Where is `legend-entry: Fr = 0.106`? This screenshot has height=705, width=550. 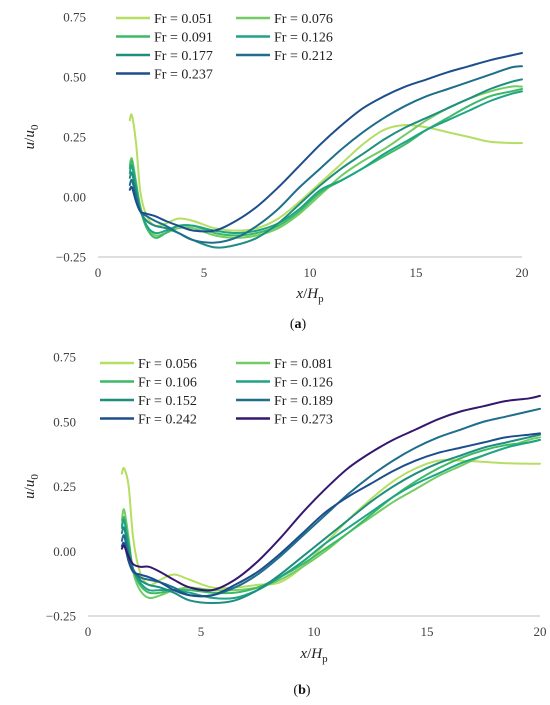
legend-entry: Fr = 0.106 is located at coordinates (167, 383).